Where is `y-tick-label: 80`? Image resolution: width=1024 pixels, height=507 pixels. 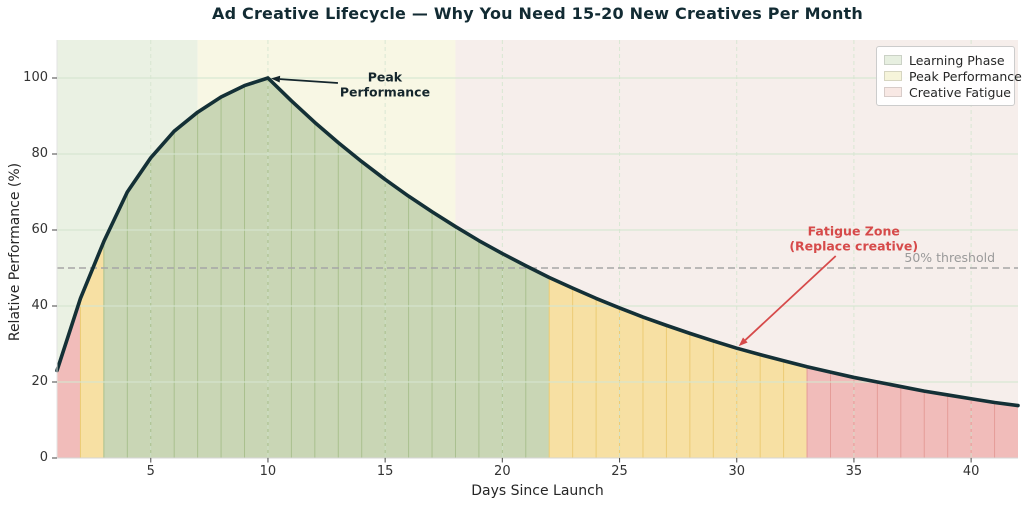 y-tick-label: 80 is located at coordinates (39, 153).